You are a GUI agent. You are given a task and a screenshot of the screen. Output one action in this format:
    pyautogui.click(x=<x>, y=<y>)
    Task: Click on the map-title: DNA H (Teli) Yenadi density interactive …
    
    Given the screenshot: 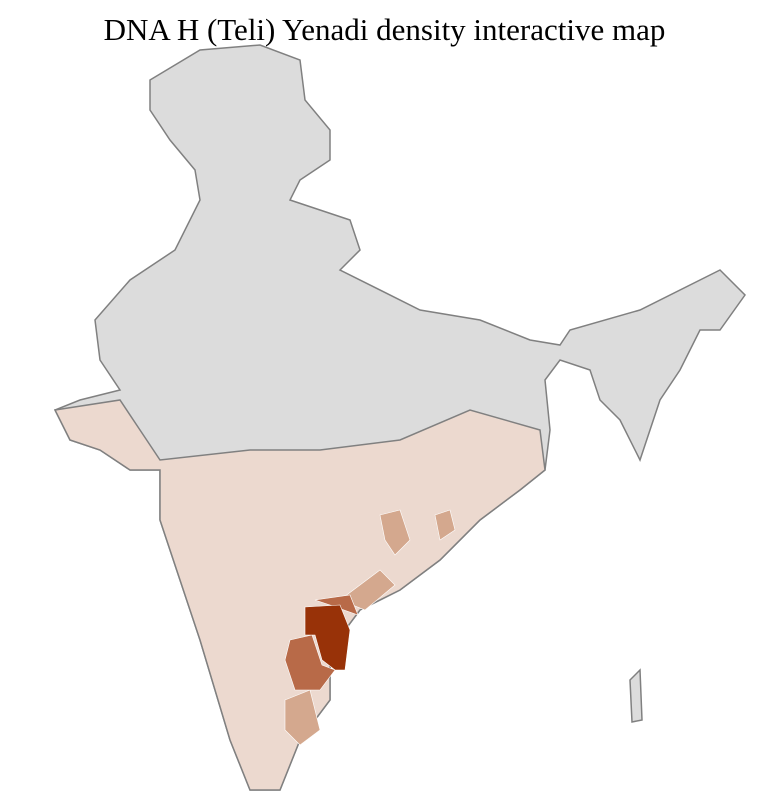 What is the action you would take?
    pyautogui.click(x=384, y=29)
    